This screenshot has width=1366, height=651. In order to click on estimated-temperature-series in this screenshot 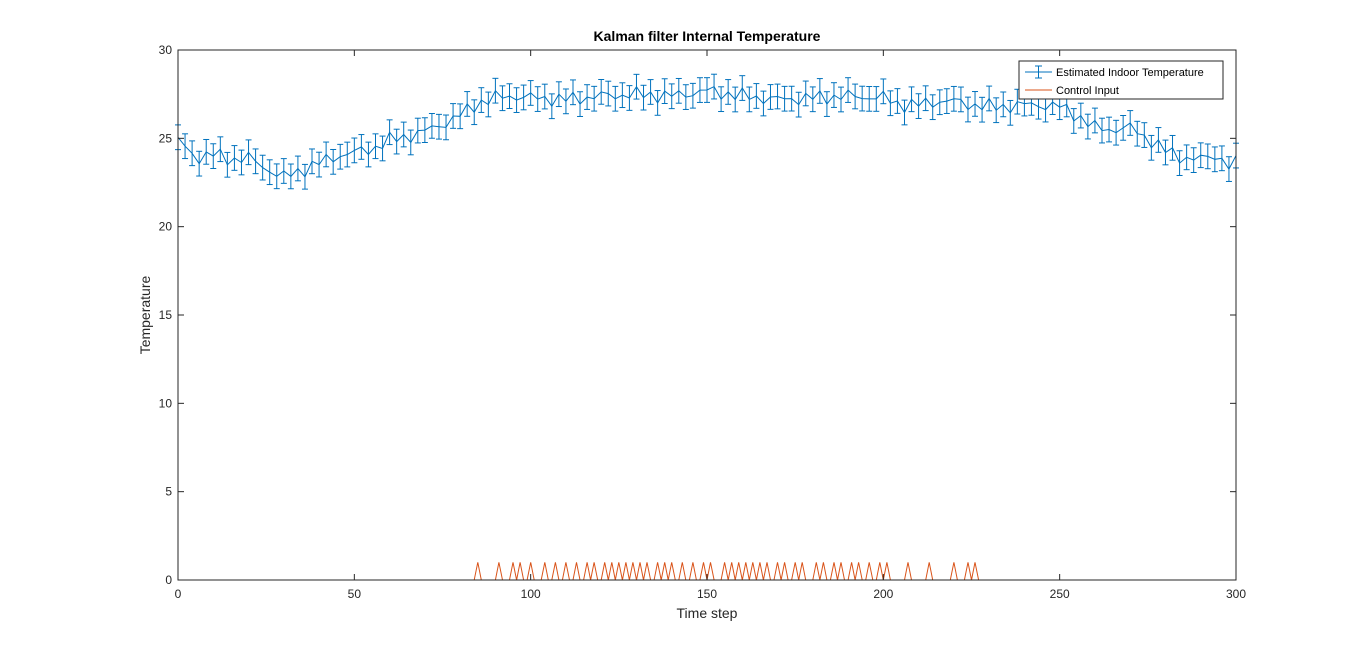, I will do `click(707, 131)`.